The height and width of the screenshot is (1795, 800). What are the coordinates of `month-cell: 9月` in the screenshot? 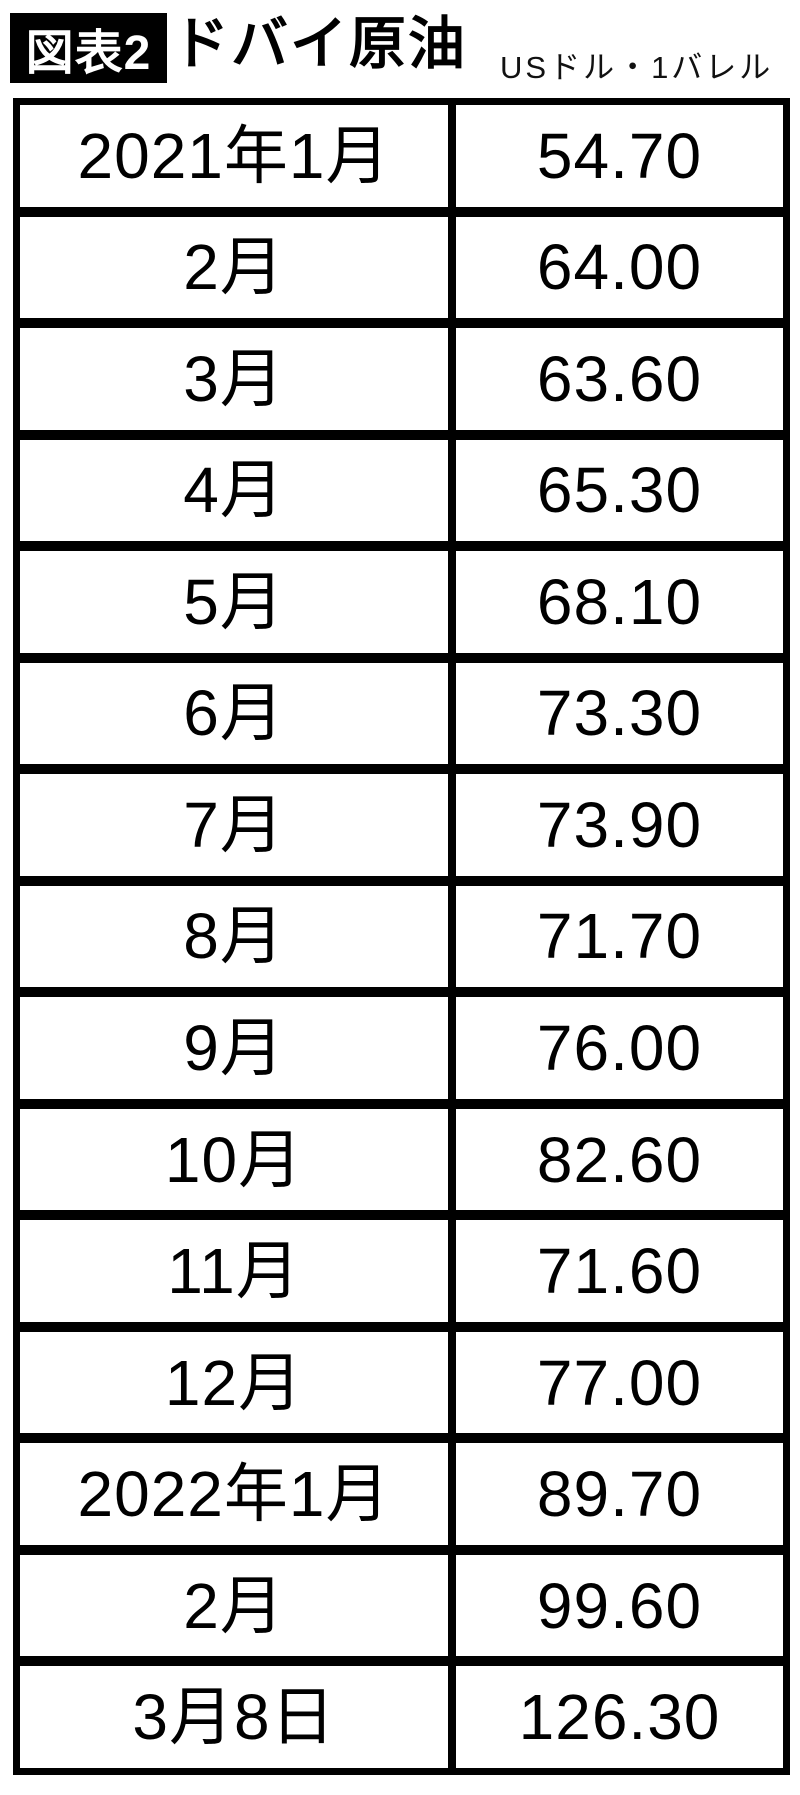 It's located at (234, 1048).